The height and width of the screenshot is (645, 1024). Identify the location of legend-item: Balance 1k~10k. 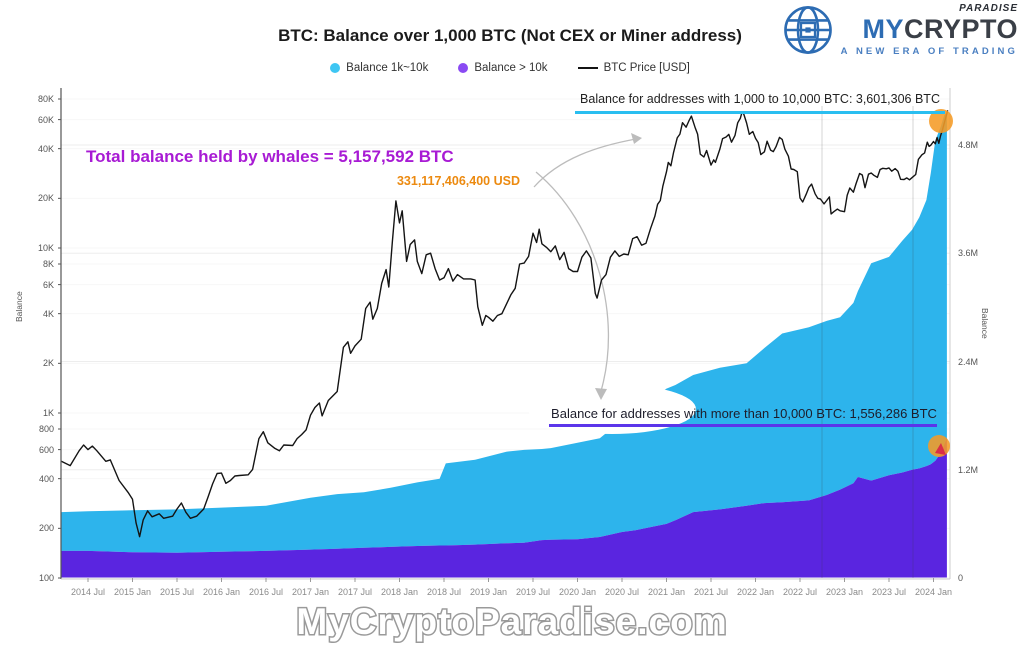
(379, 68).